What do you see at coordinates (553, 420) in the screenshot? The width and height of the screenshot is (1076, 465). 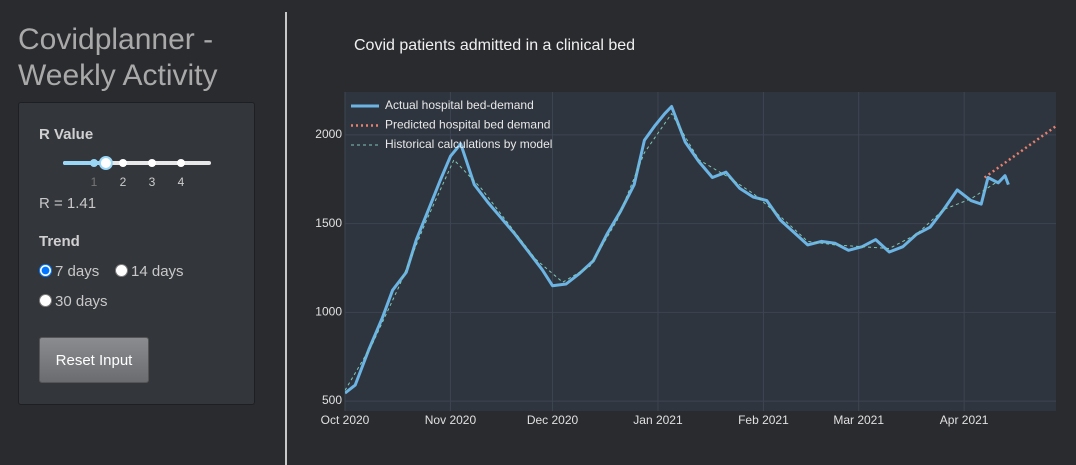 I see `x-tick-label: Dec 2020` at bounding box center [553, 420].